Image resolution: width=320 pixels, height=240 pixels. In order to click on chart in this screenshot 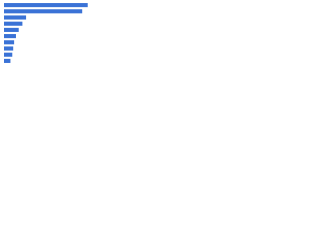, I will do `click(50, 35)`.